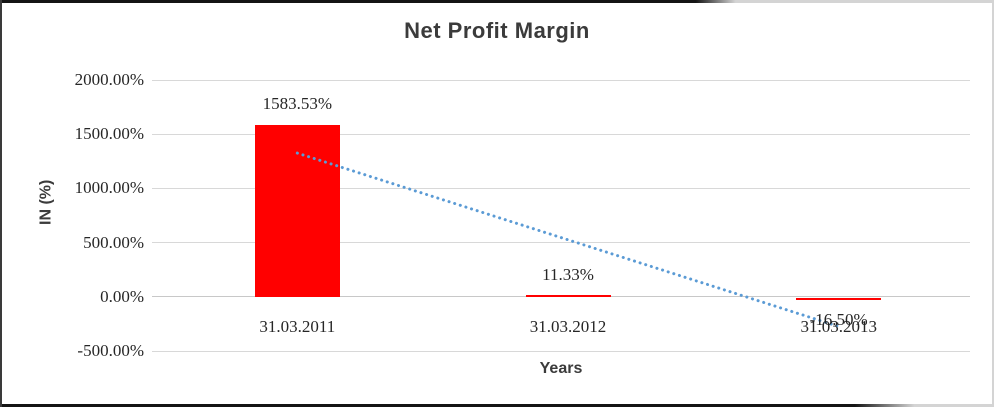 The height and width of the screenshot is (407, 994). I want to click on y-tick-label: 1500.00%, so click(109, 134).